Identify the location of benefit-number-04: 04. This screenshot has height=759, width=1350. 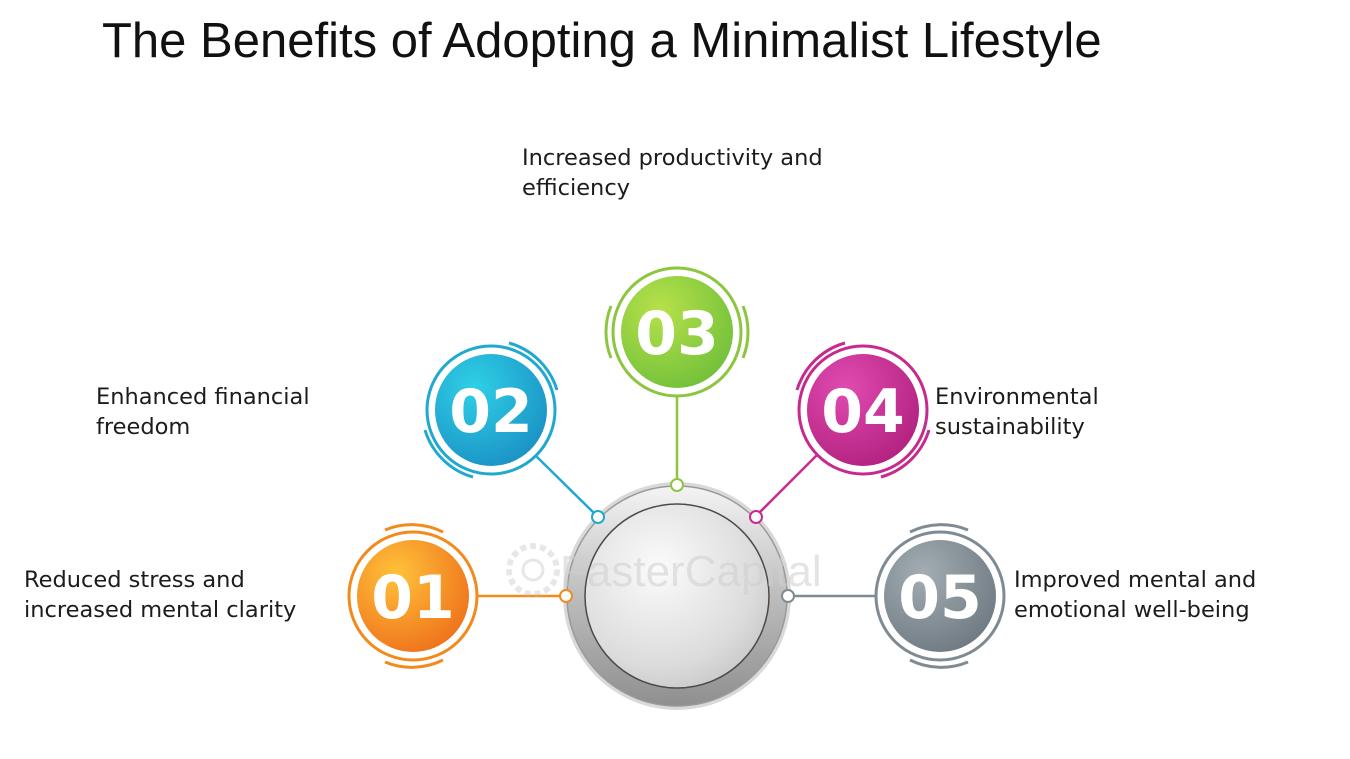
(863, 412).